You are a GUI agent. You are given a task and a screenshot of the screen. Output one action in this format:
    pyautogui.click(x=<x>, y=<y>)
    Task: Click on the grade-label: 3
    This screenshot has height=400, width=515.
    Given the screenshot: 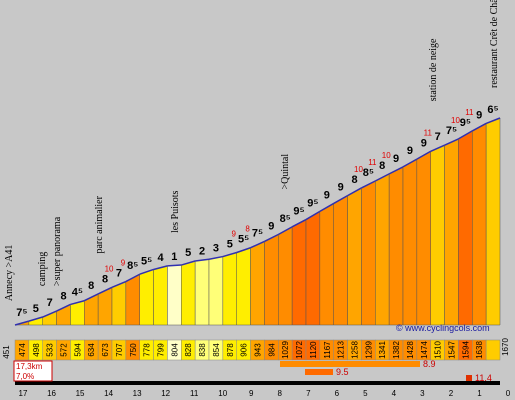 What is the action you would take?
    pyautogui.click(x=216, y=249)
    